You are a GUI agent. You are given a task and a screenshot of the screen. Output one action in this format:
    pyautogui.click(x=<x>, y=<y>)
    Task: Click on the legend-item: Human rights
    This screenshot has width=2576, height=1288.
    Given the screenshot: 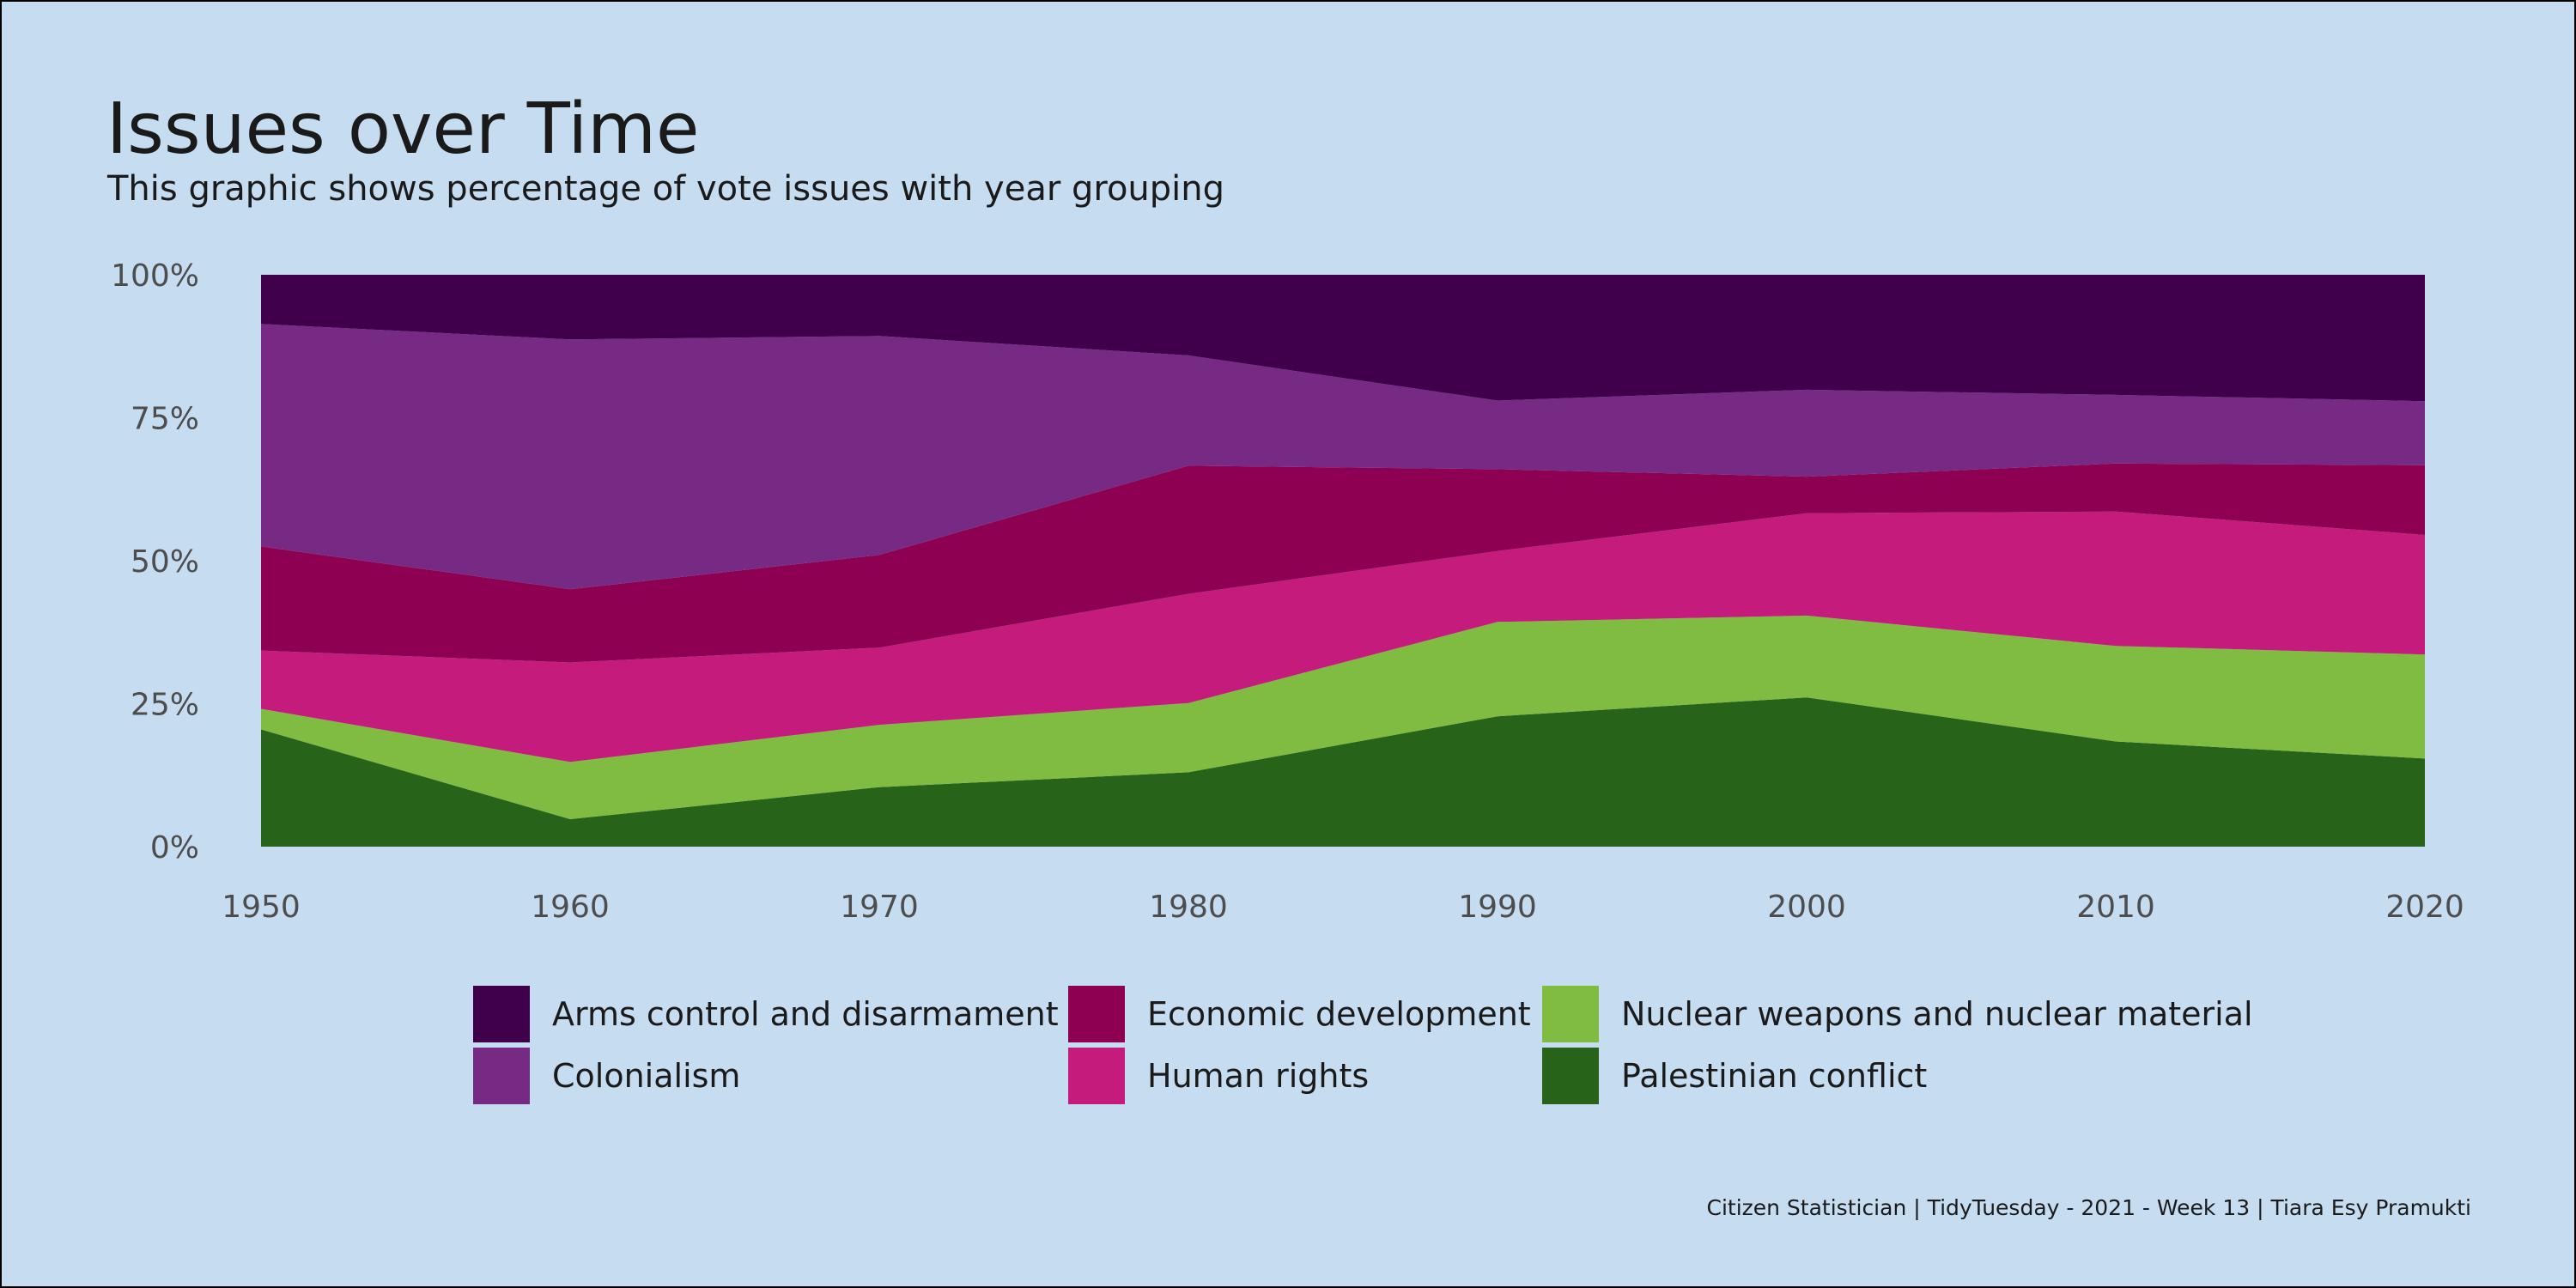 What is the action you would take?
    pyautogui.click(x=1218, y=1076)
    